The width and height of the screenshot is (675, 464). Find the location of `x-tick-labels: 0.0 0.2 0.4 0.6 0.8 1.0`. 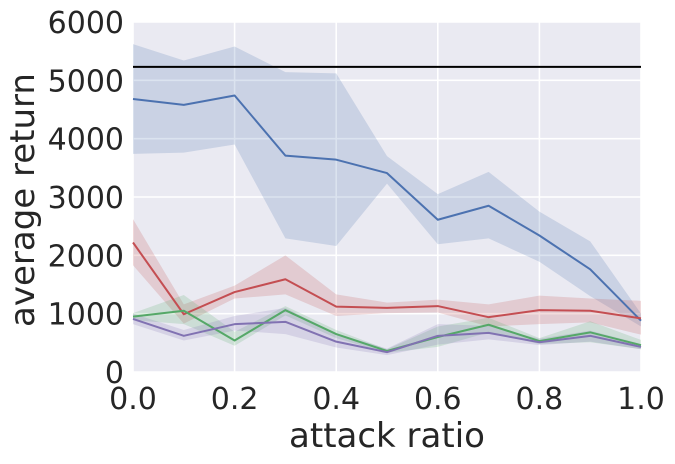

x-tick-labels: 0.0 0.2 0.4 0.6 0.8 1.0 is located at coordinates (387, 399).